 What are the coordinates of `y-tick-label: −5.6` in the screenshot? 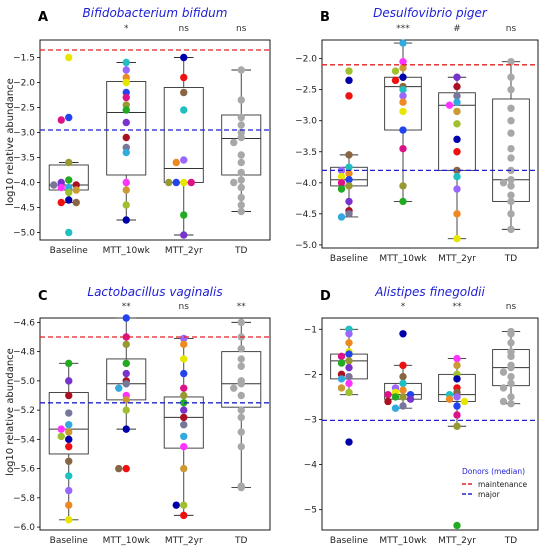 It's located at (24, 470).